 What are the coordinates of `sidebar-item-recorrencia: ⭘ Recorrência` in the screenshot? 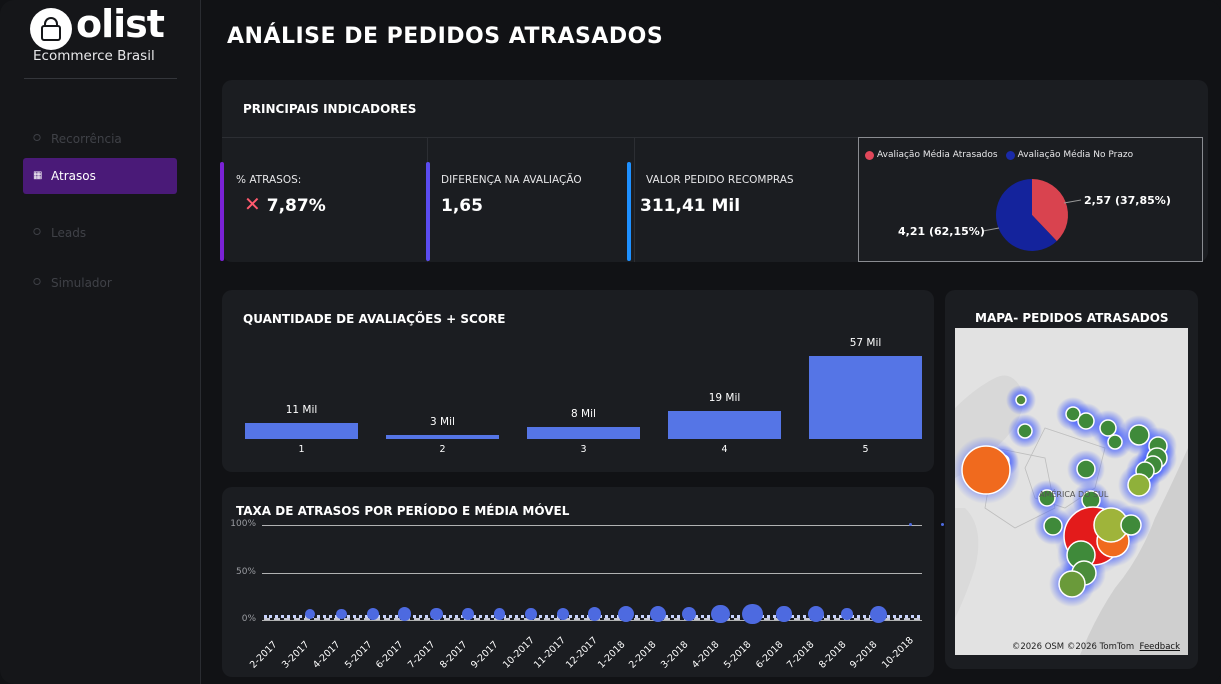 It's located at (100, 139).